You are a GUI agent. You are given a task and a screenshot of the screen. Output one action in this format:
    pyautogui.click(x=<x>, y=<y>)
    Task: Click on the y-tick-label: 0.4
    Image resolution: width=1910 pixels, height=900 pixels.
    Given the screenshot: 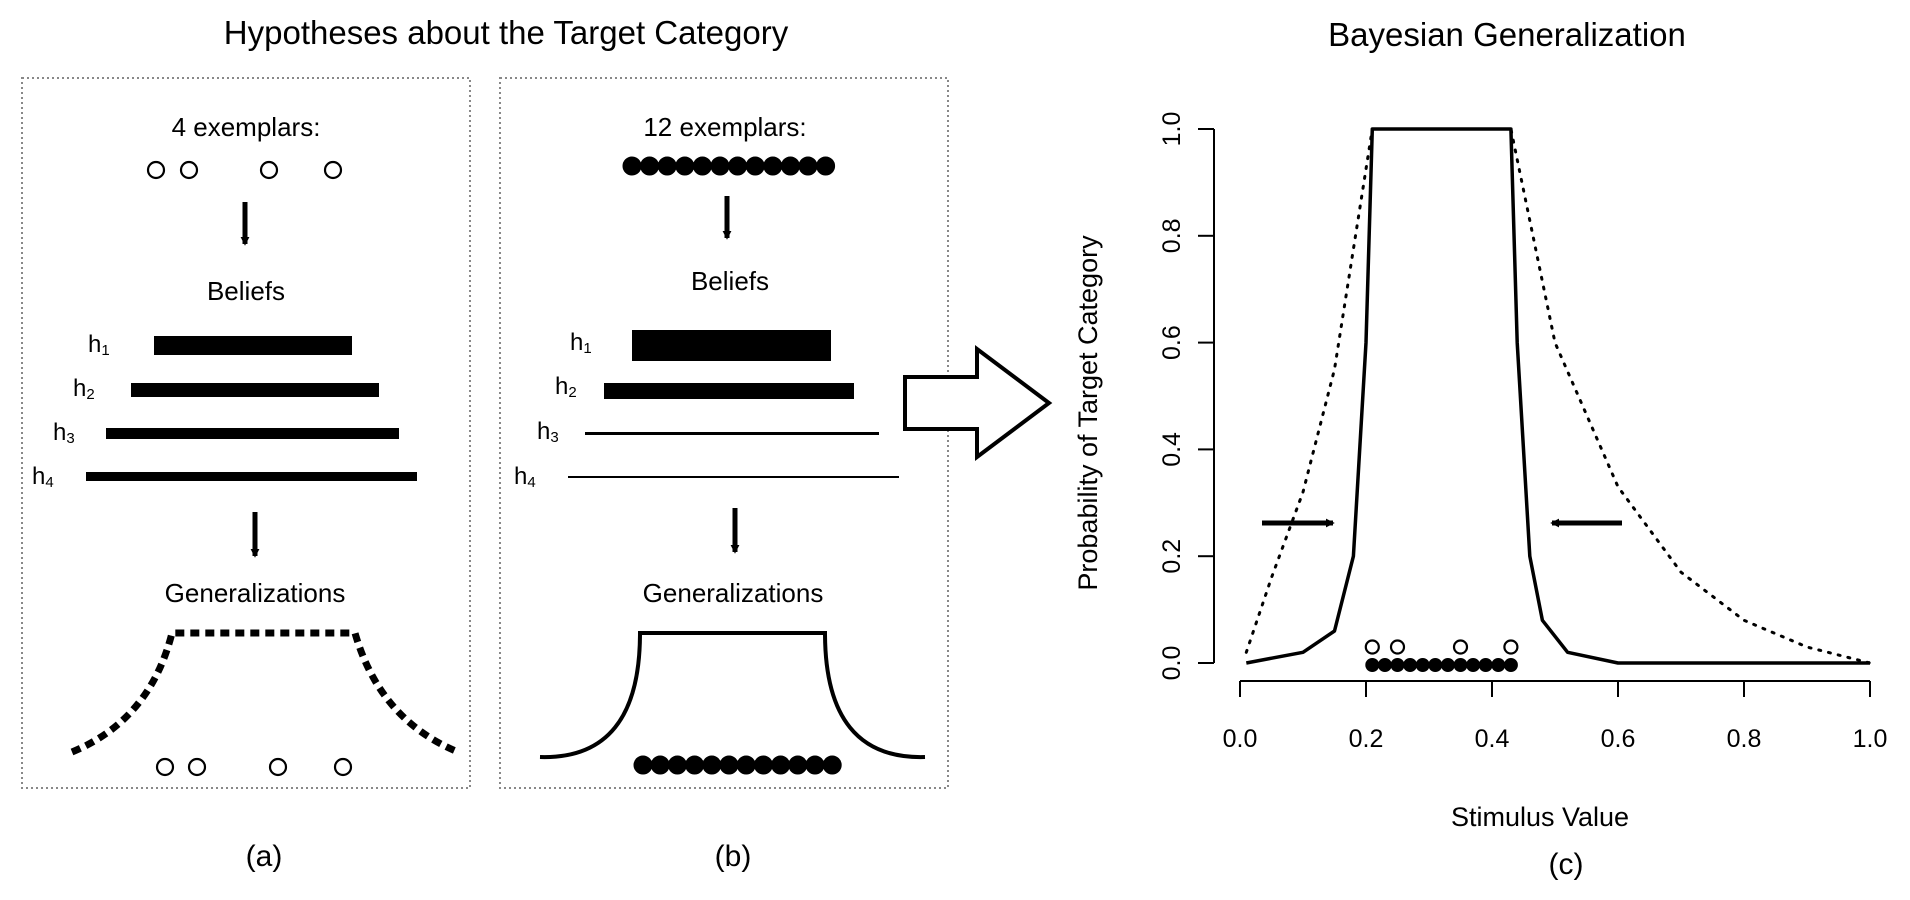 What is the action you would take?
    pyautogui.click(x=1172, y=449)
    